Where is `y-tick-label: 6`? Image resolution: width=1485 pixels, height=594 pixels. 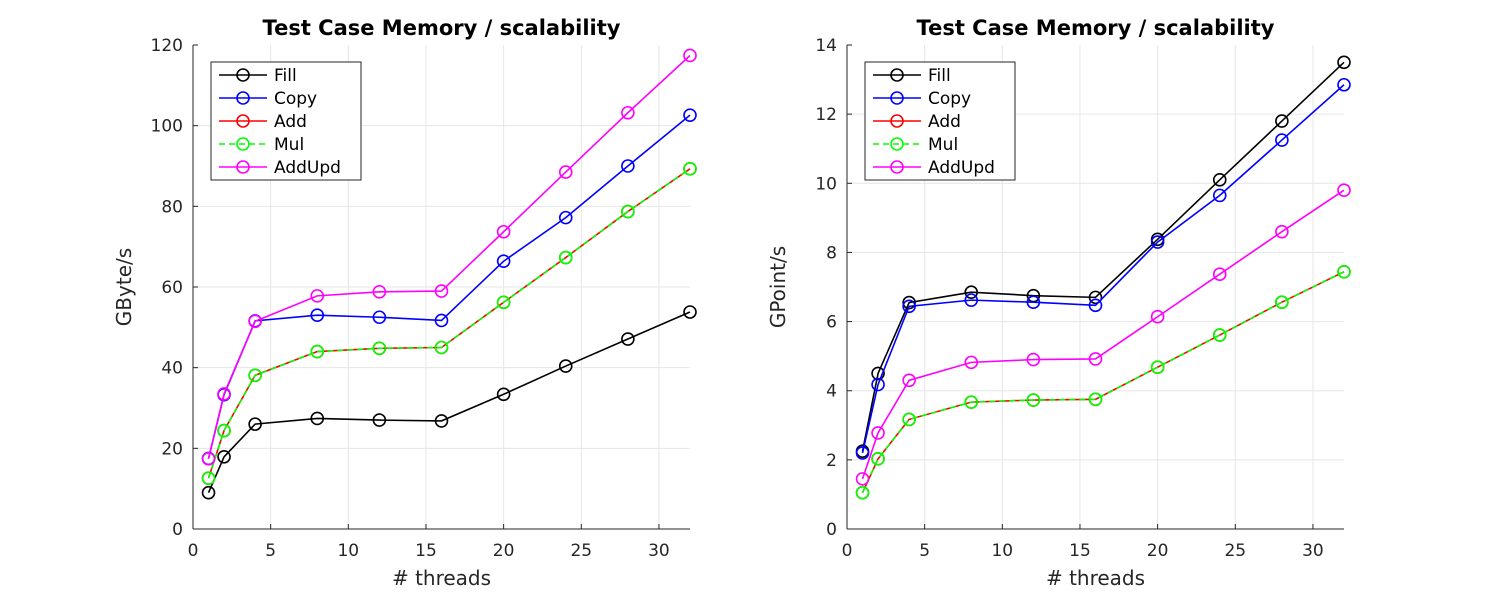 y-tick-label: 6 is located at coordinates (831, 323).